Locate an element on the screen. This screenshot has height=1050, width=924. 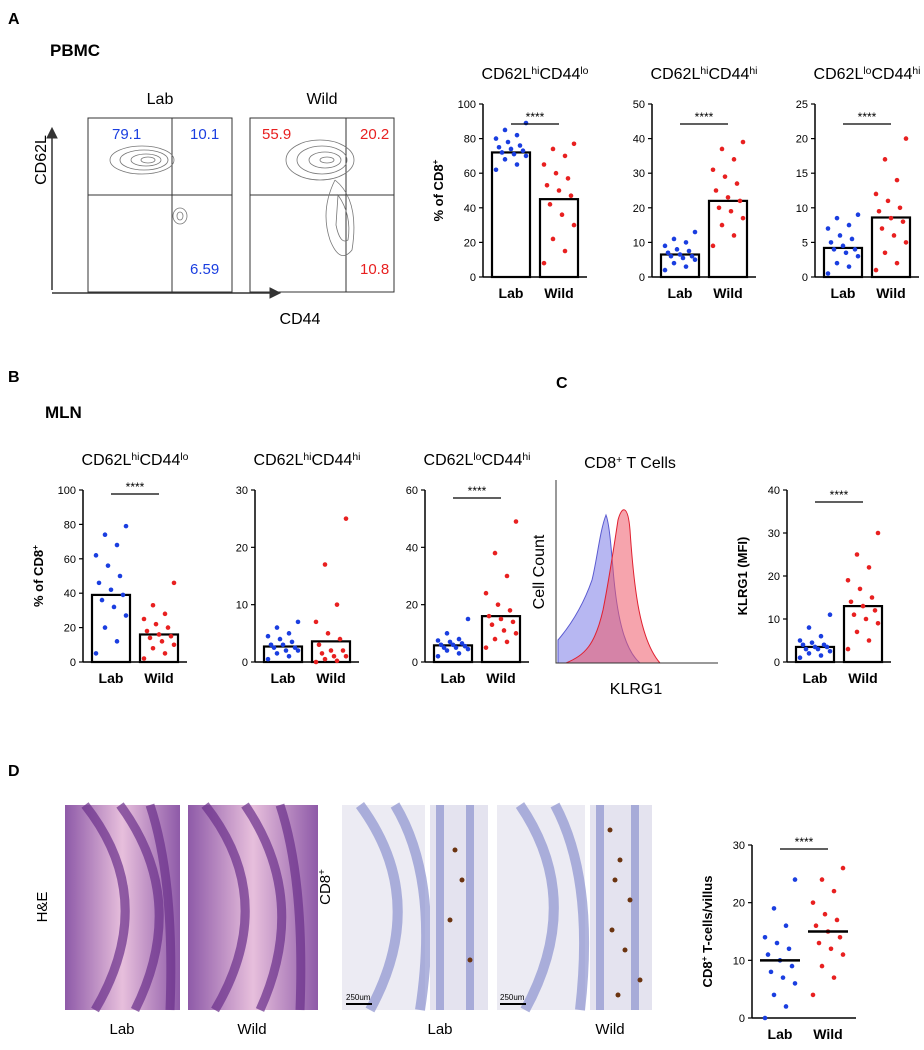
y-tick-label: 60 is located at coordinates (70, 560).